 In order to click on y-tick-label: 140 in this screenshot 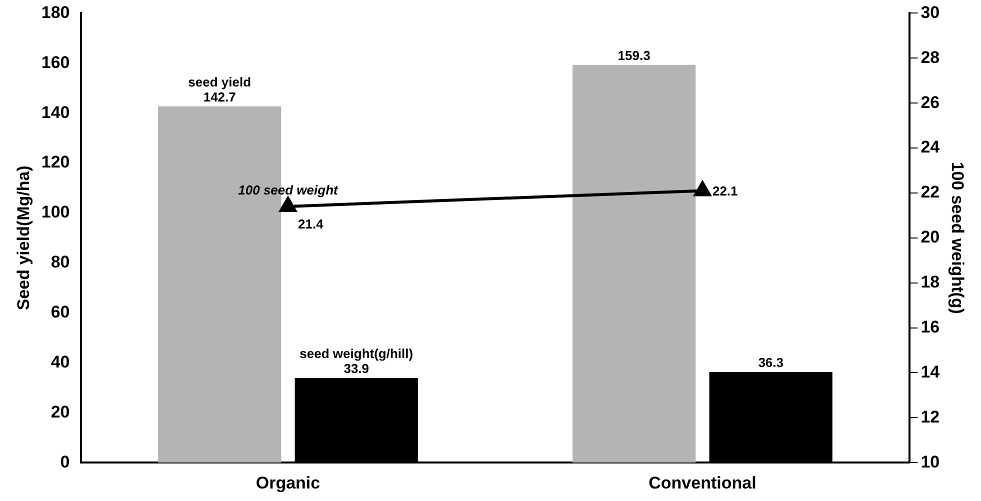, I will do `click(55, 112)`.